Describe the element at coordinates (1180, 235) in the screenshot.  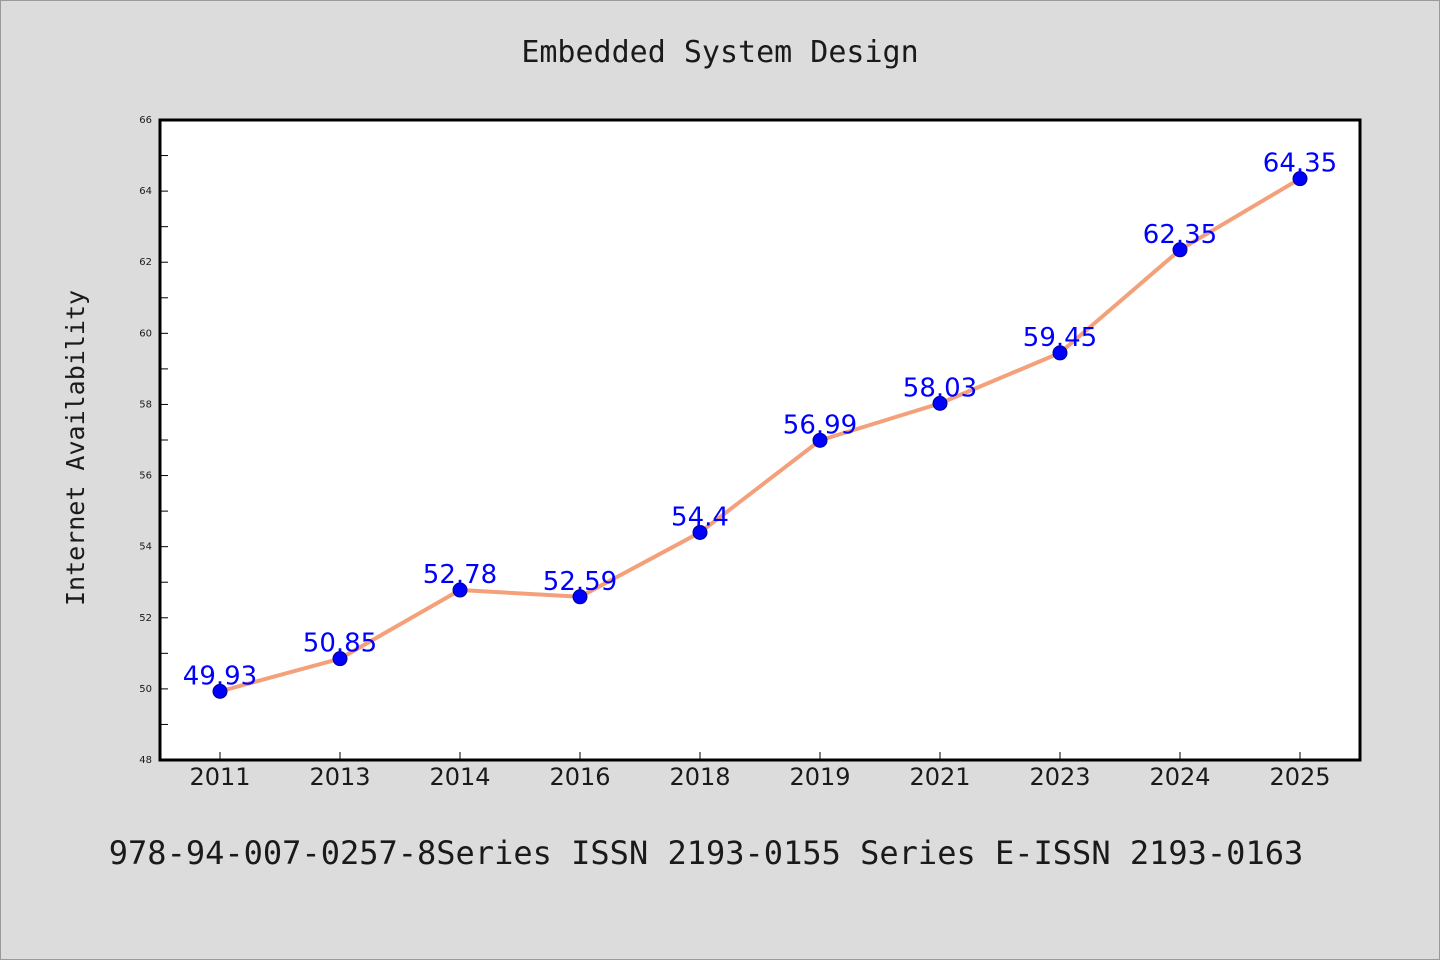
I see `data-label: 62.35` at that location.